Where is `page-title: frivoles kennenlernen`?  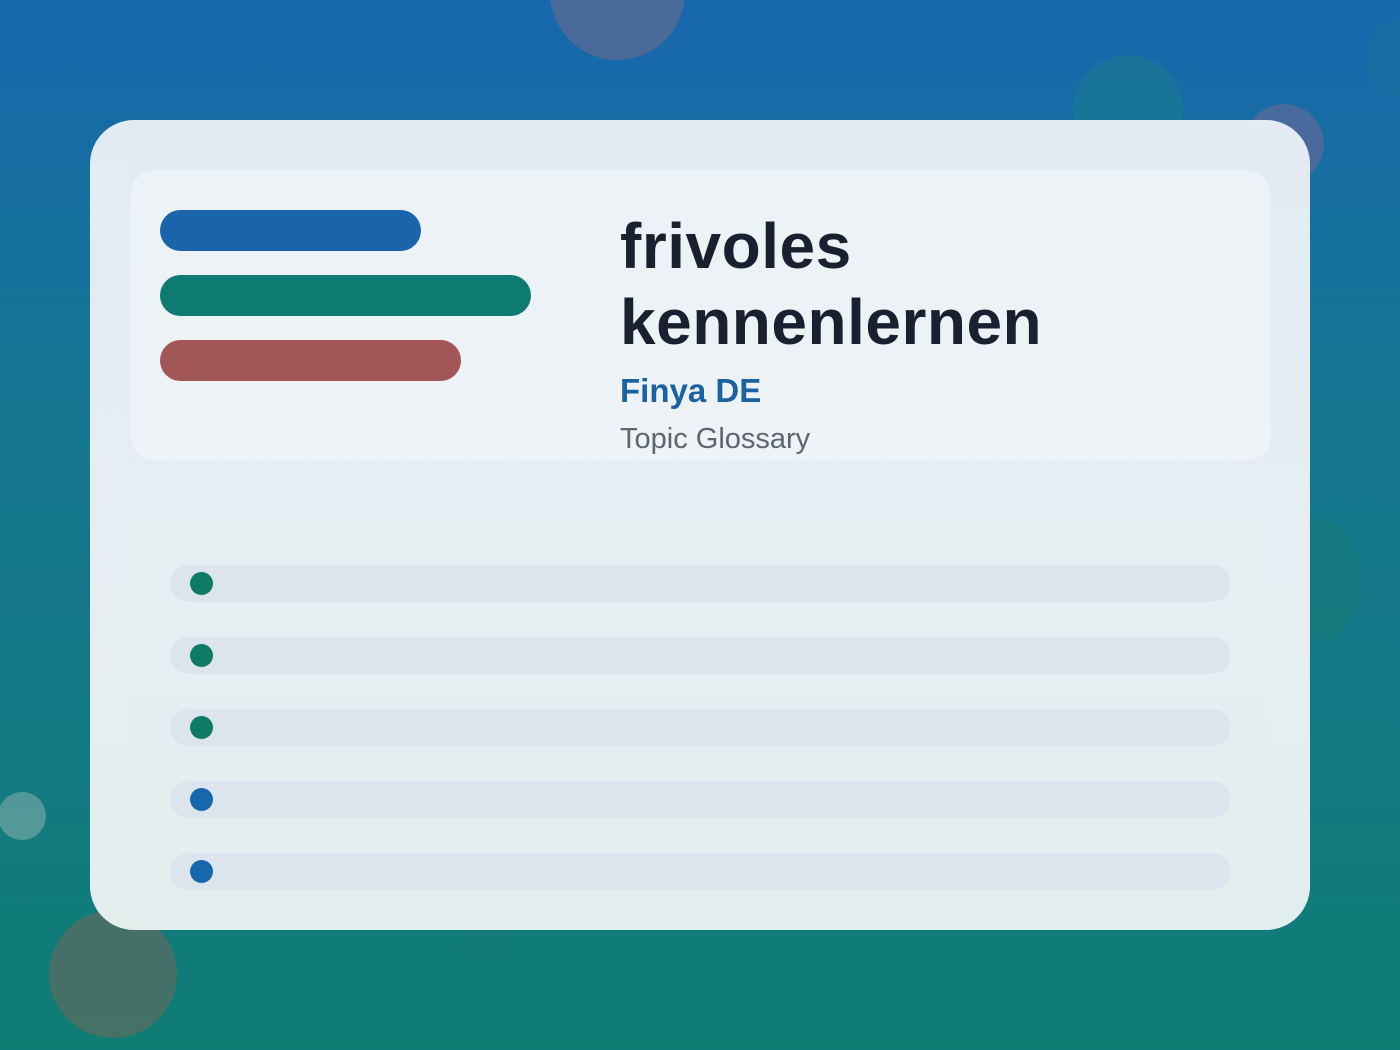 page-title: frivoles kennenlernen is located at coordinates (831, 284).